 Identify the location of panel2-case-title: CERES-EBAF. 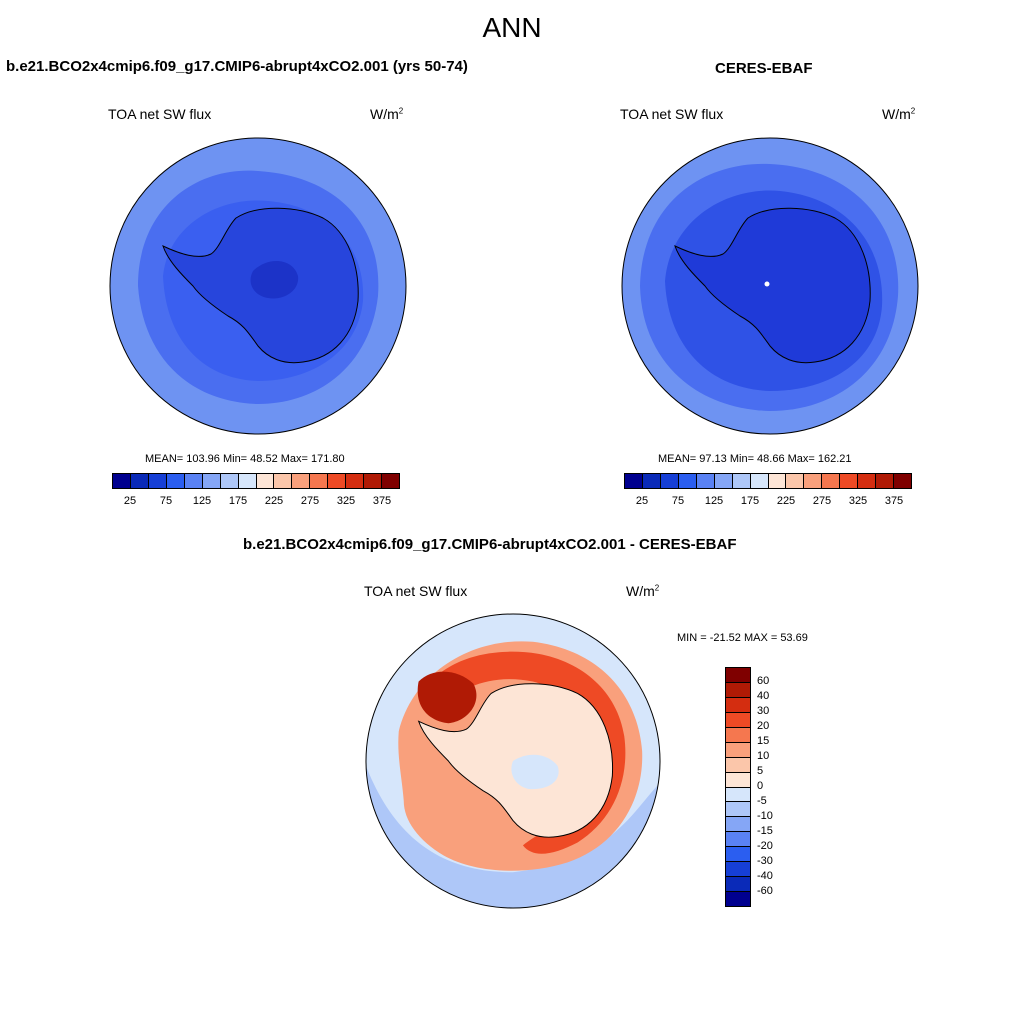
(764, 68).